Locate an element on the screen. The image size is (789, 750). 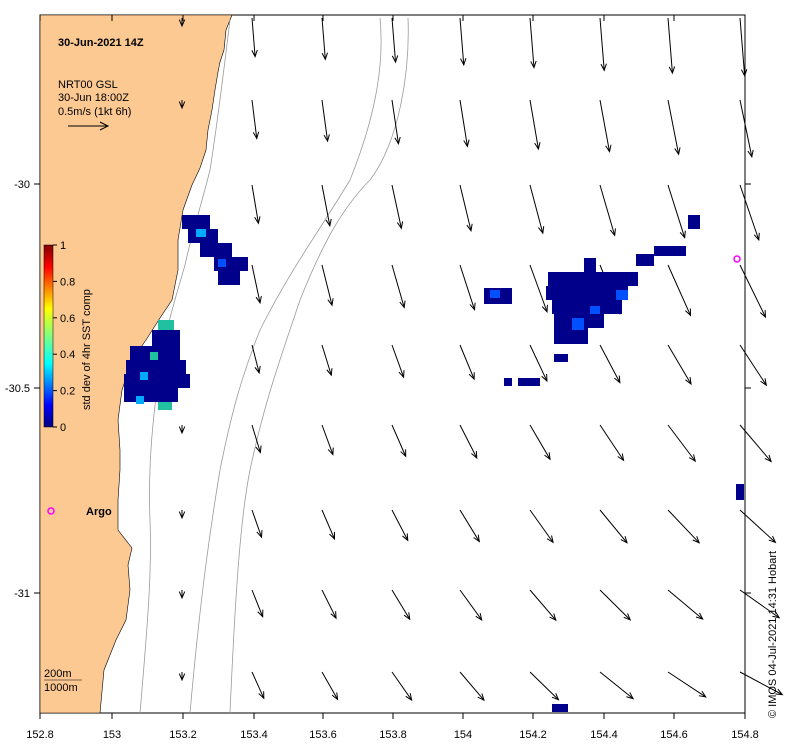
contour-label-1000m: 1000m is located at coordinates (61, 688).